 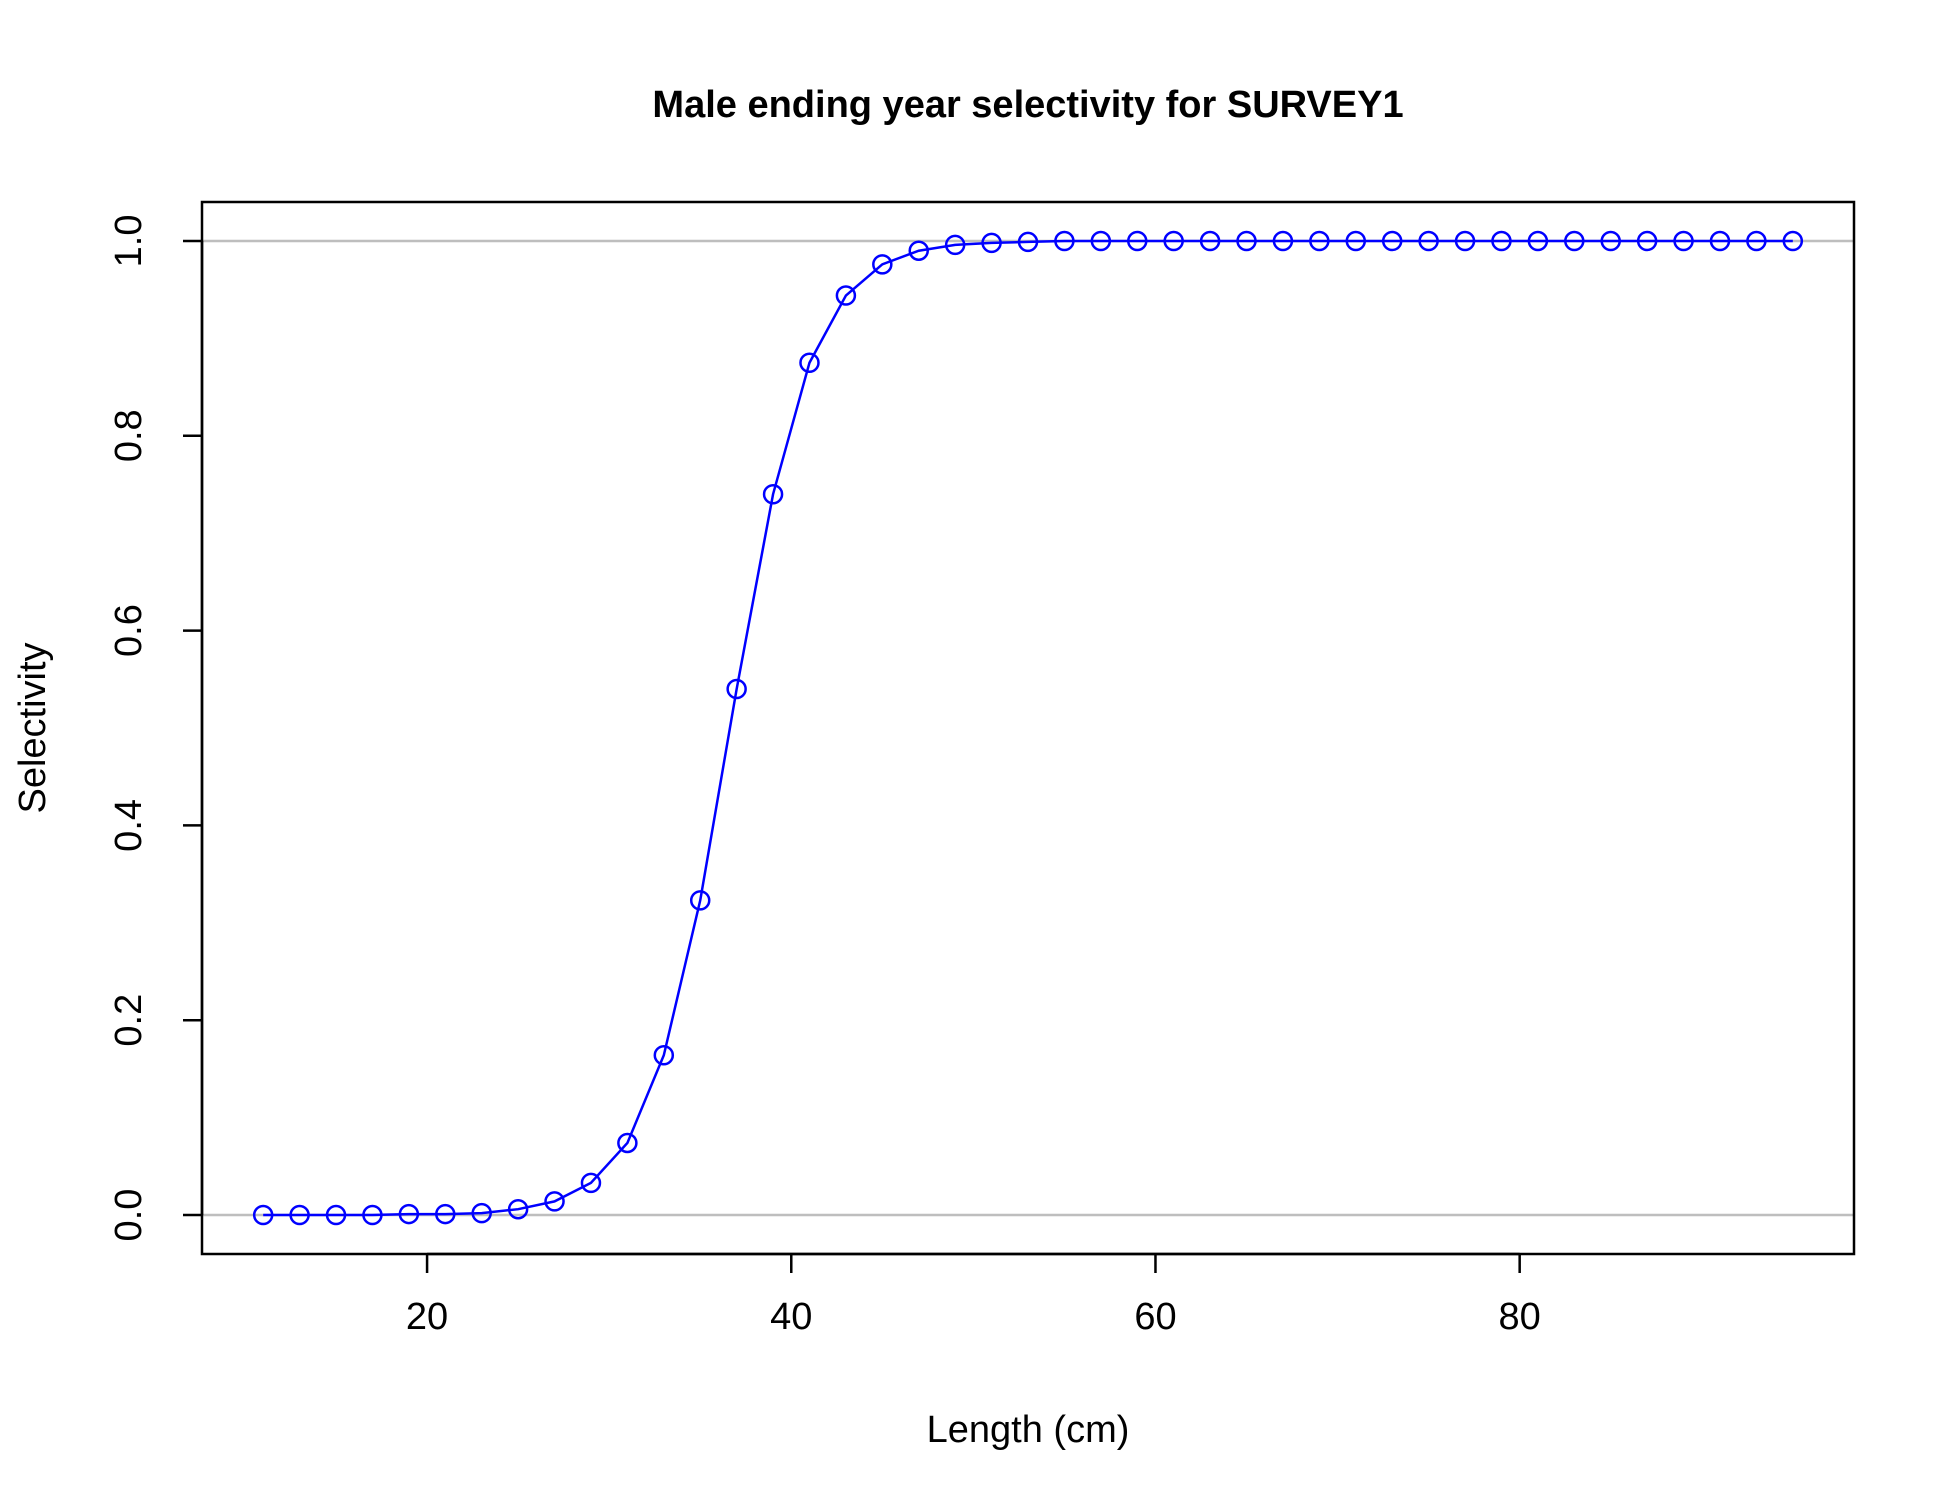 I want to click on x-tick-label-80: 80, so click(x=1520, y=1317).